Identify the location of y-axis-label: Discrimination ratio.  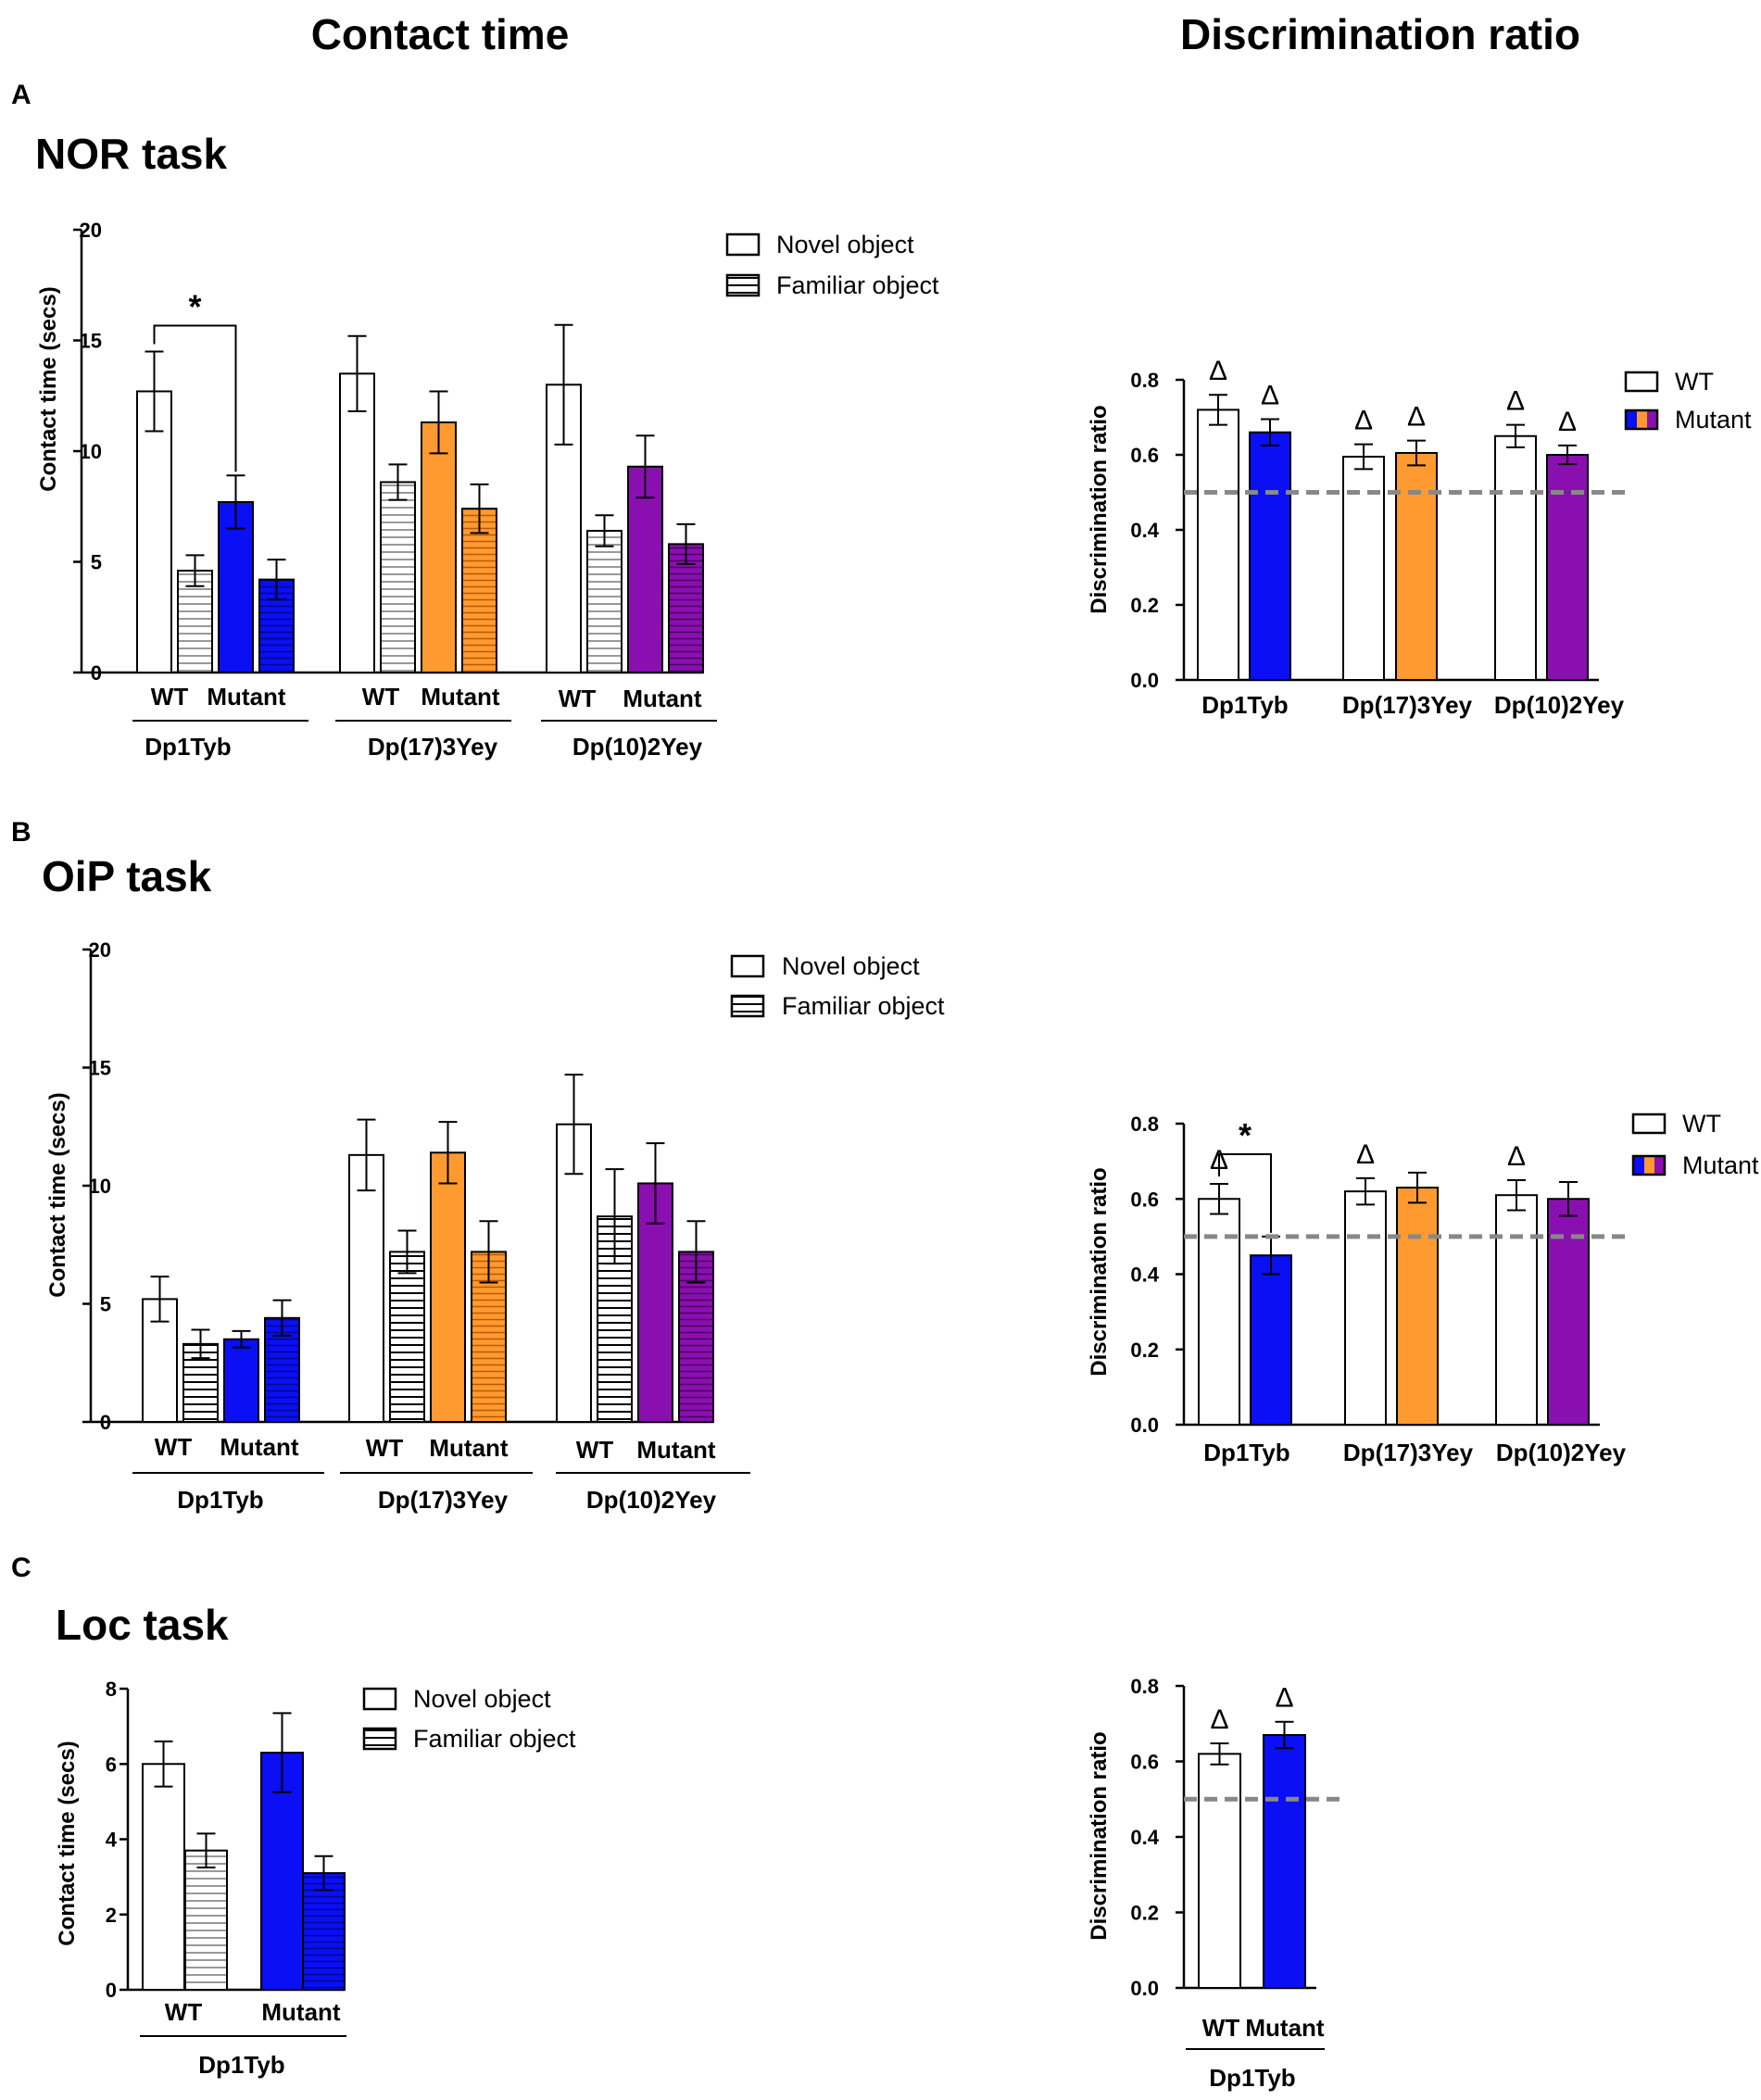
(1099, 509).